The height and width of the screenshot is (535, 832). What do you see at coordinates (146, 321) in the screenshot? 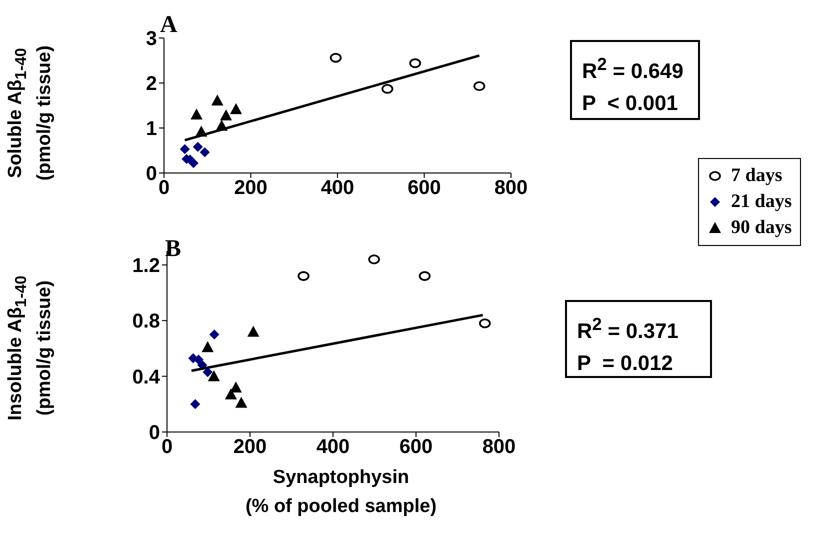
I see `y-tick-label: 0.8` at bounding box center [146, 321].